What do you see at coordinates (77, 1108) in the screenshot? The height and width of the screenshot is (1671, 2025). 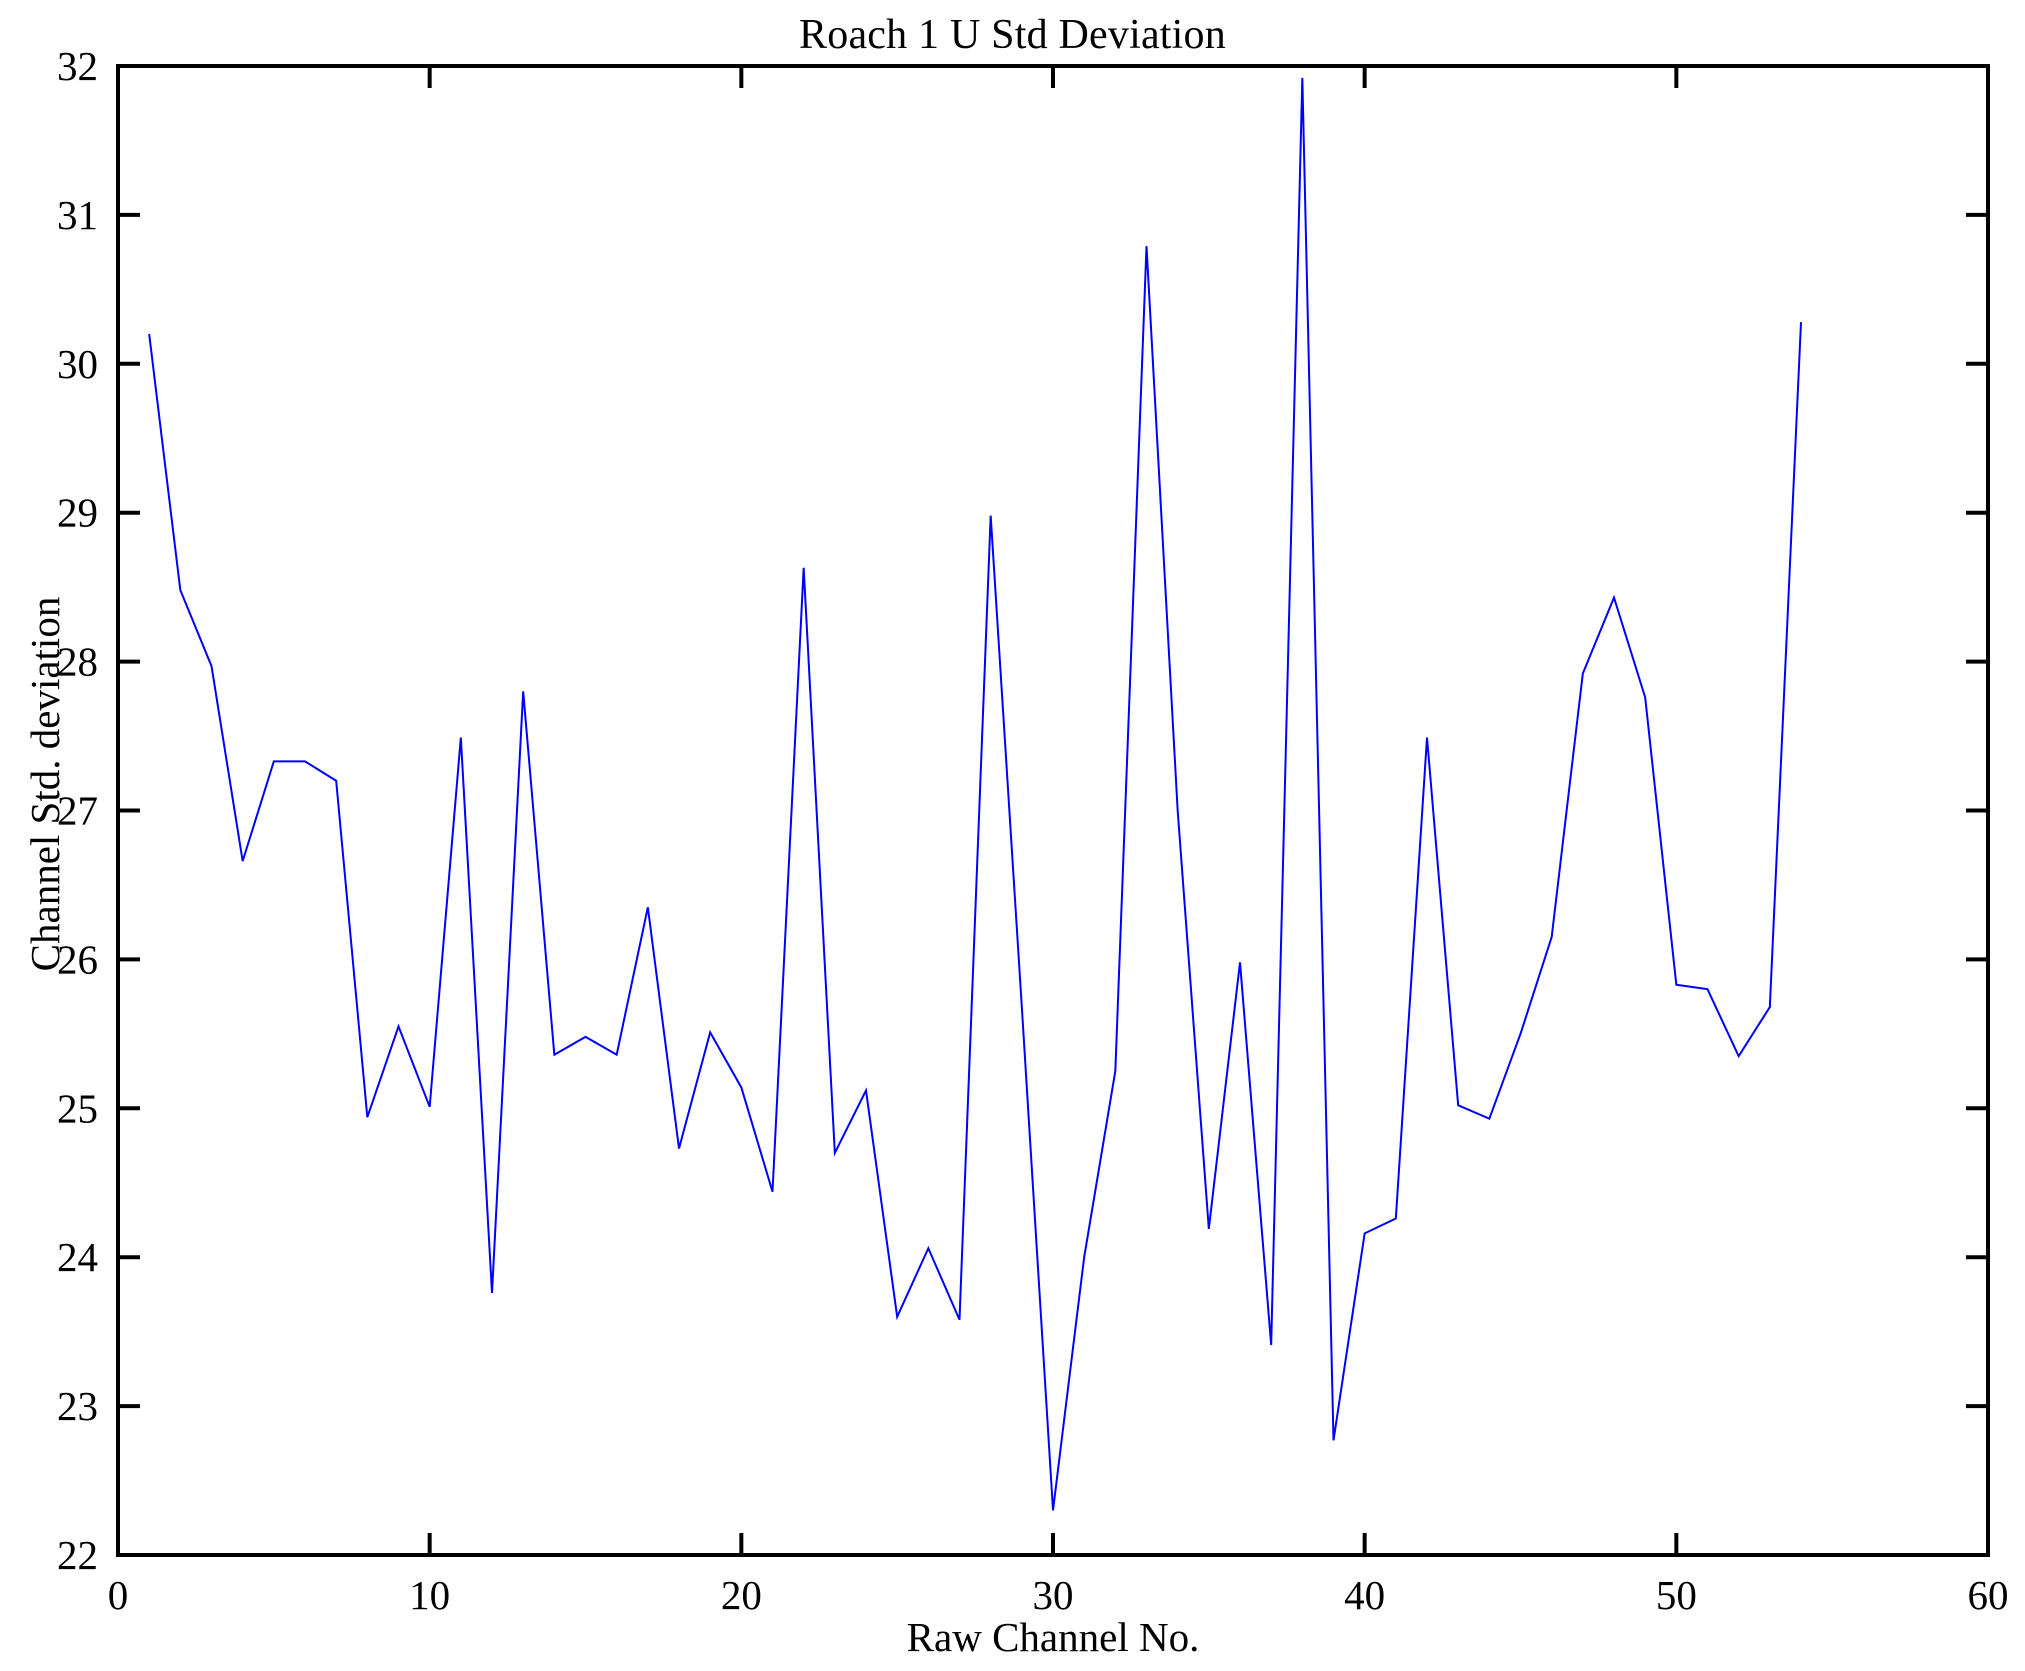 I see `y-tick-label: 25` at bounding box center [77, 1108].